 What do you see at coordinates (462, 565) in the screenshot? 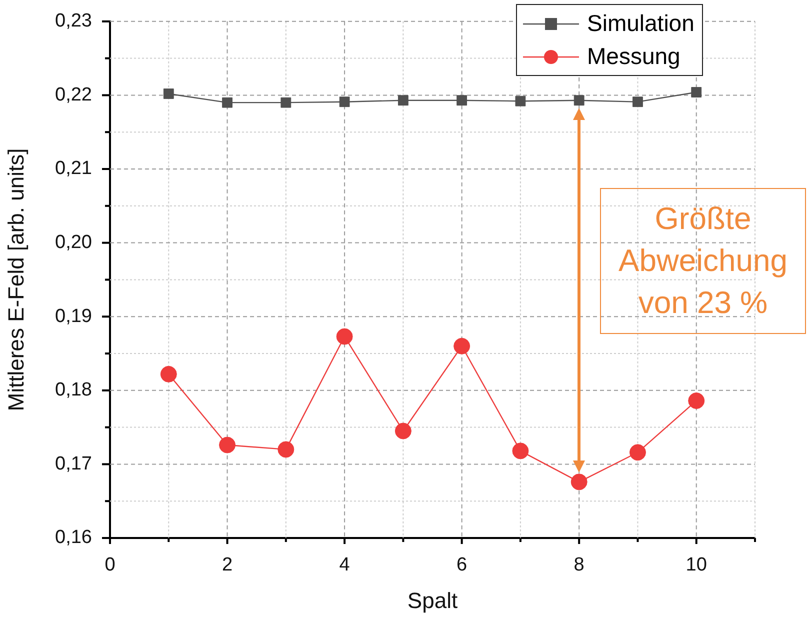
I see `x-tick-label: 6` at bounding box center [462, 565].